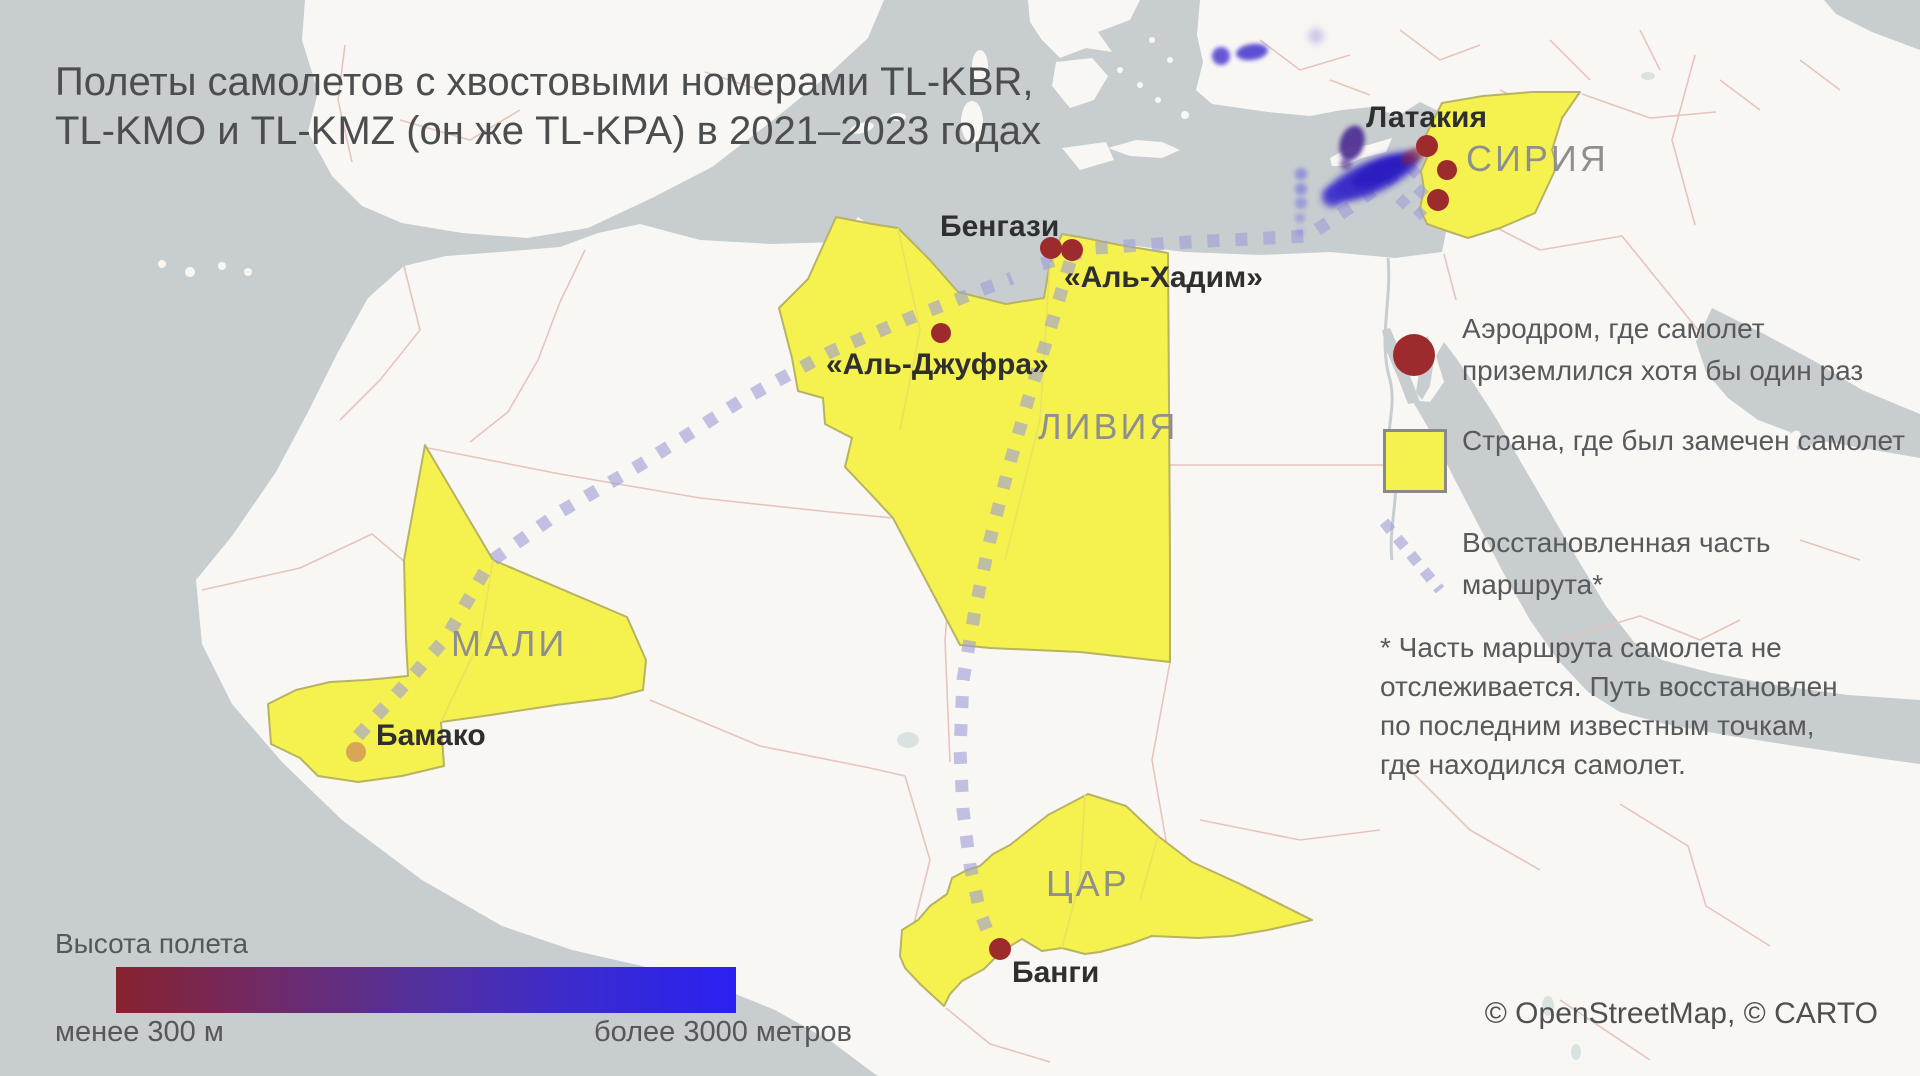  I want to click on country-libya, so click(974, 439).